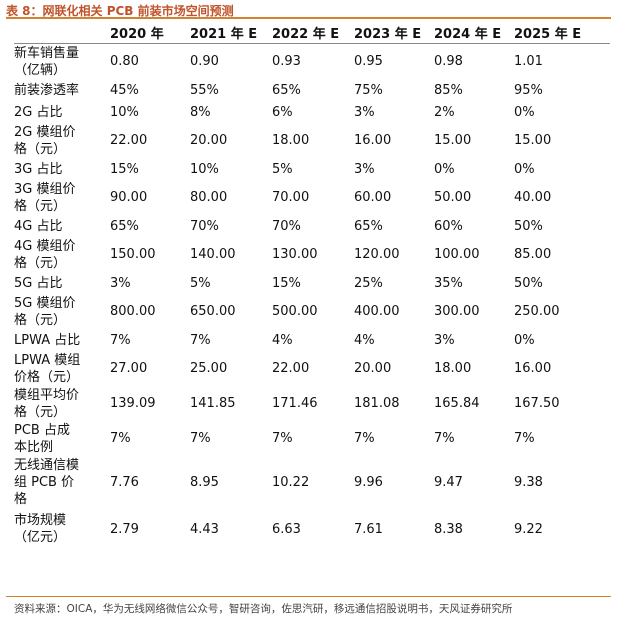 The width and height of the screenshot is (617, 625). What do you see at coordinates (38, 226) in the screenshot?
I see `row-label-line: 4G 占比` at bounding box center [38, 226].